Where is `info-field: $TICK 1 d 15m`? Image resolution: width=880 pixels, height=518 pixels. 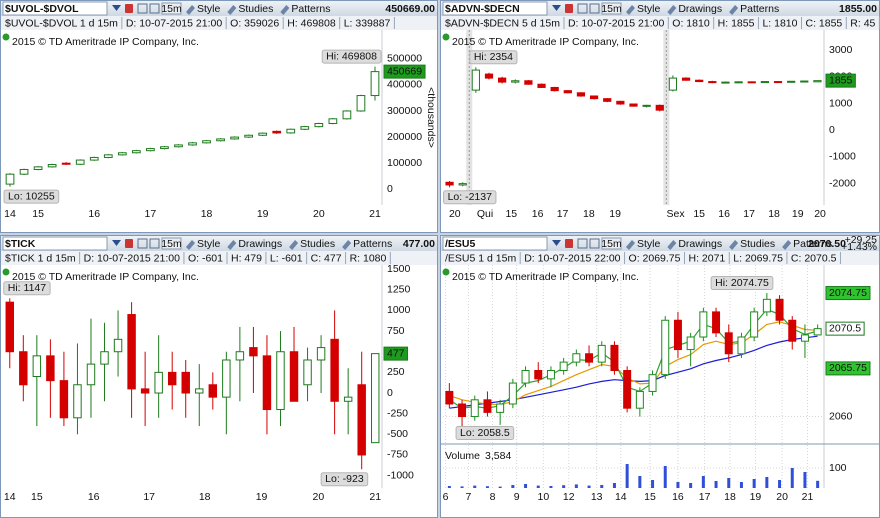 info-field: $TICK 1 d 15m is located at coordinates (40, 258).